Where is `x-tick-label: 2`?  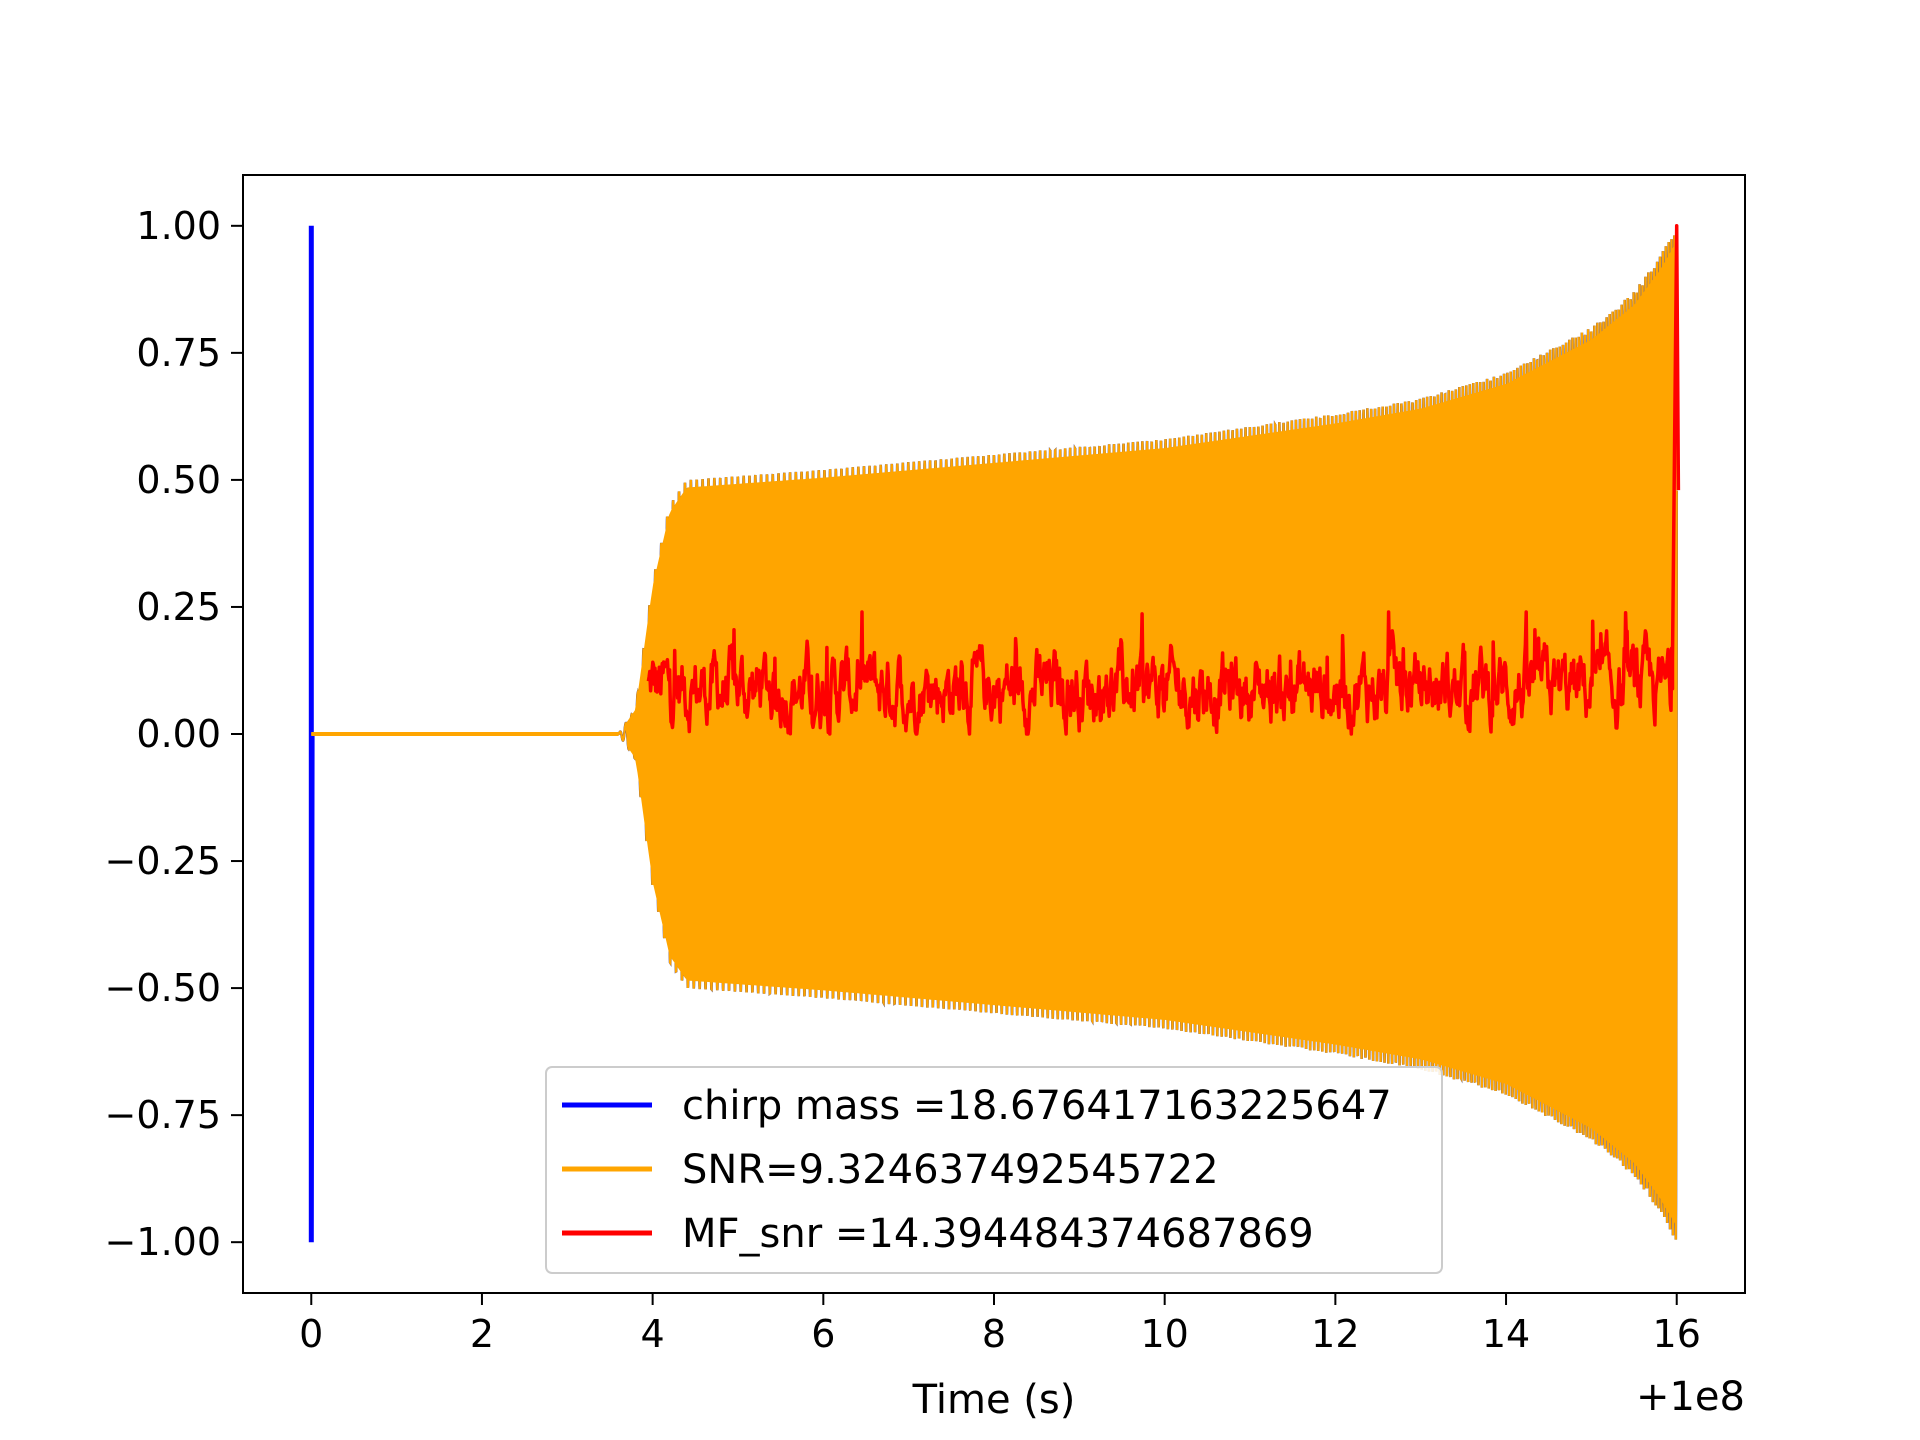
x-tick-label: 2 is located at coordinates (482, 1334).